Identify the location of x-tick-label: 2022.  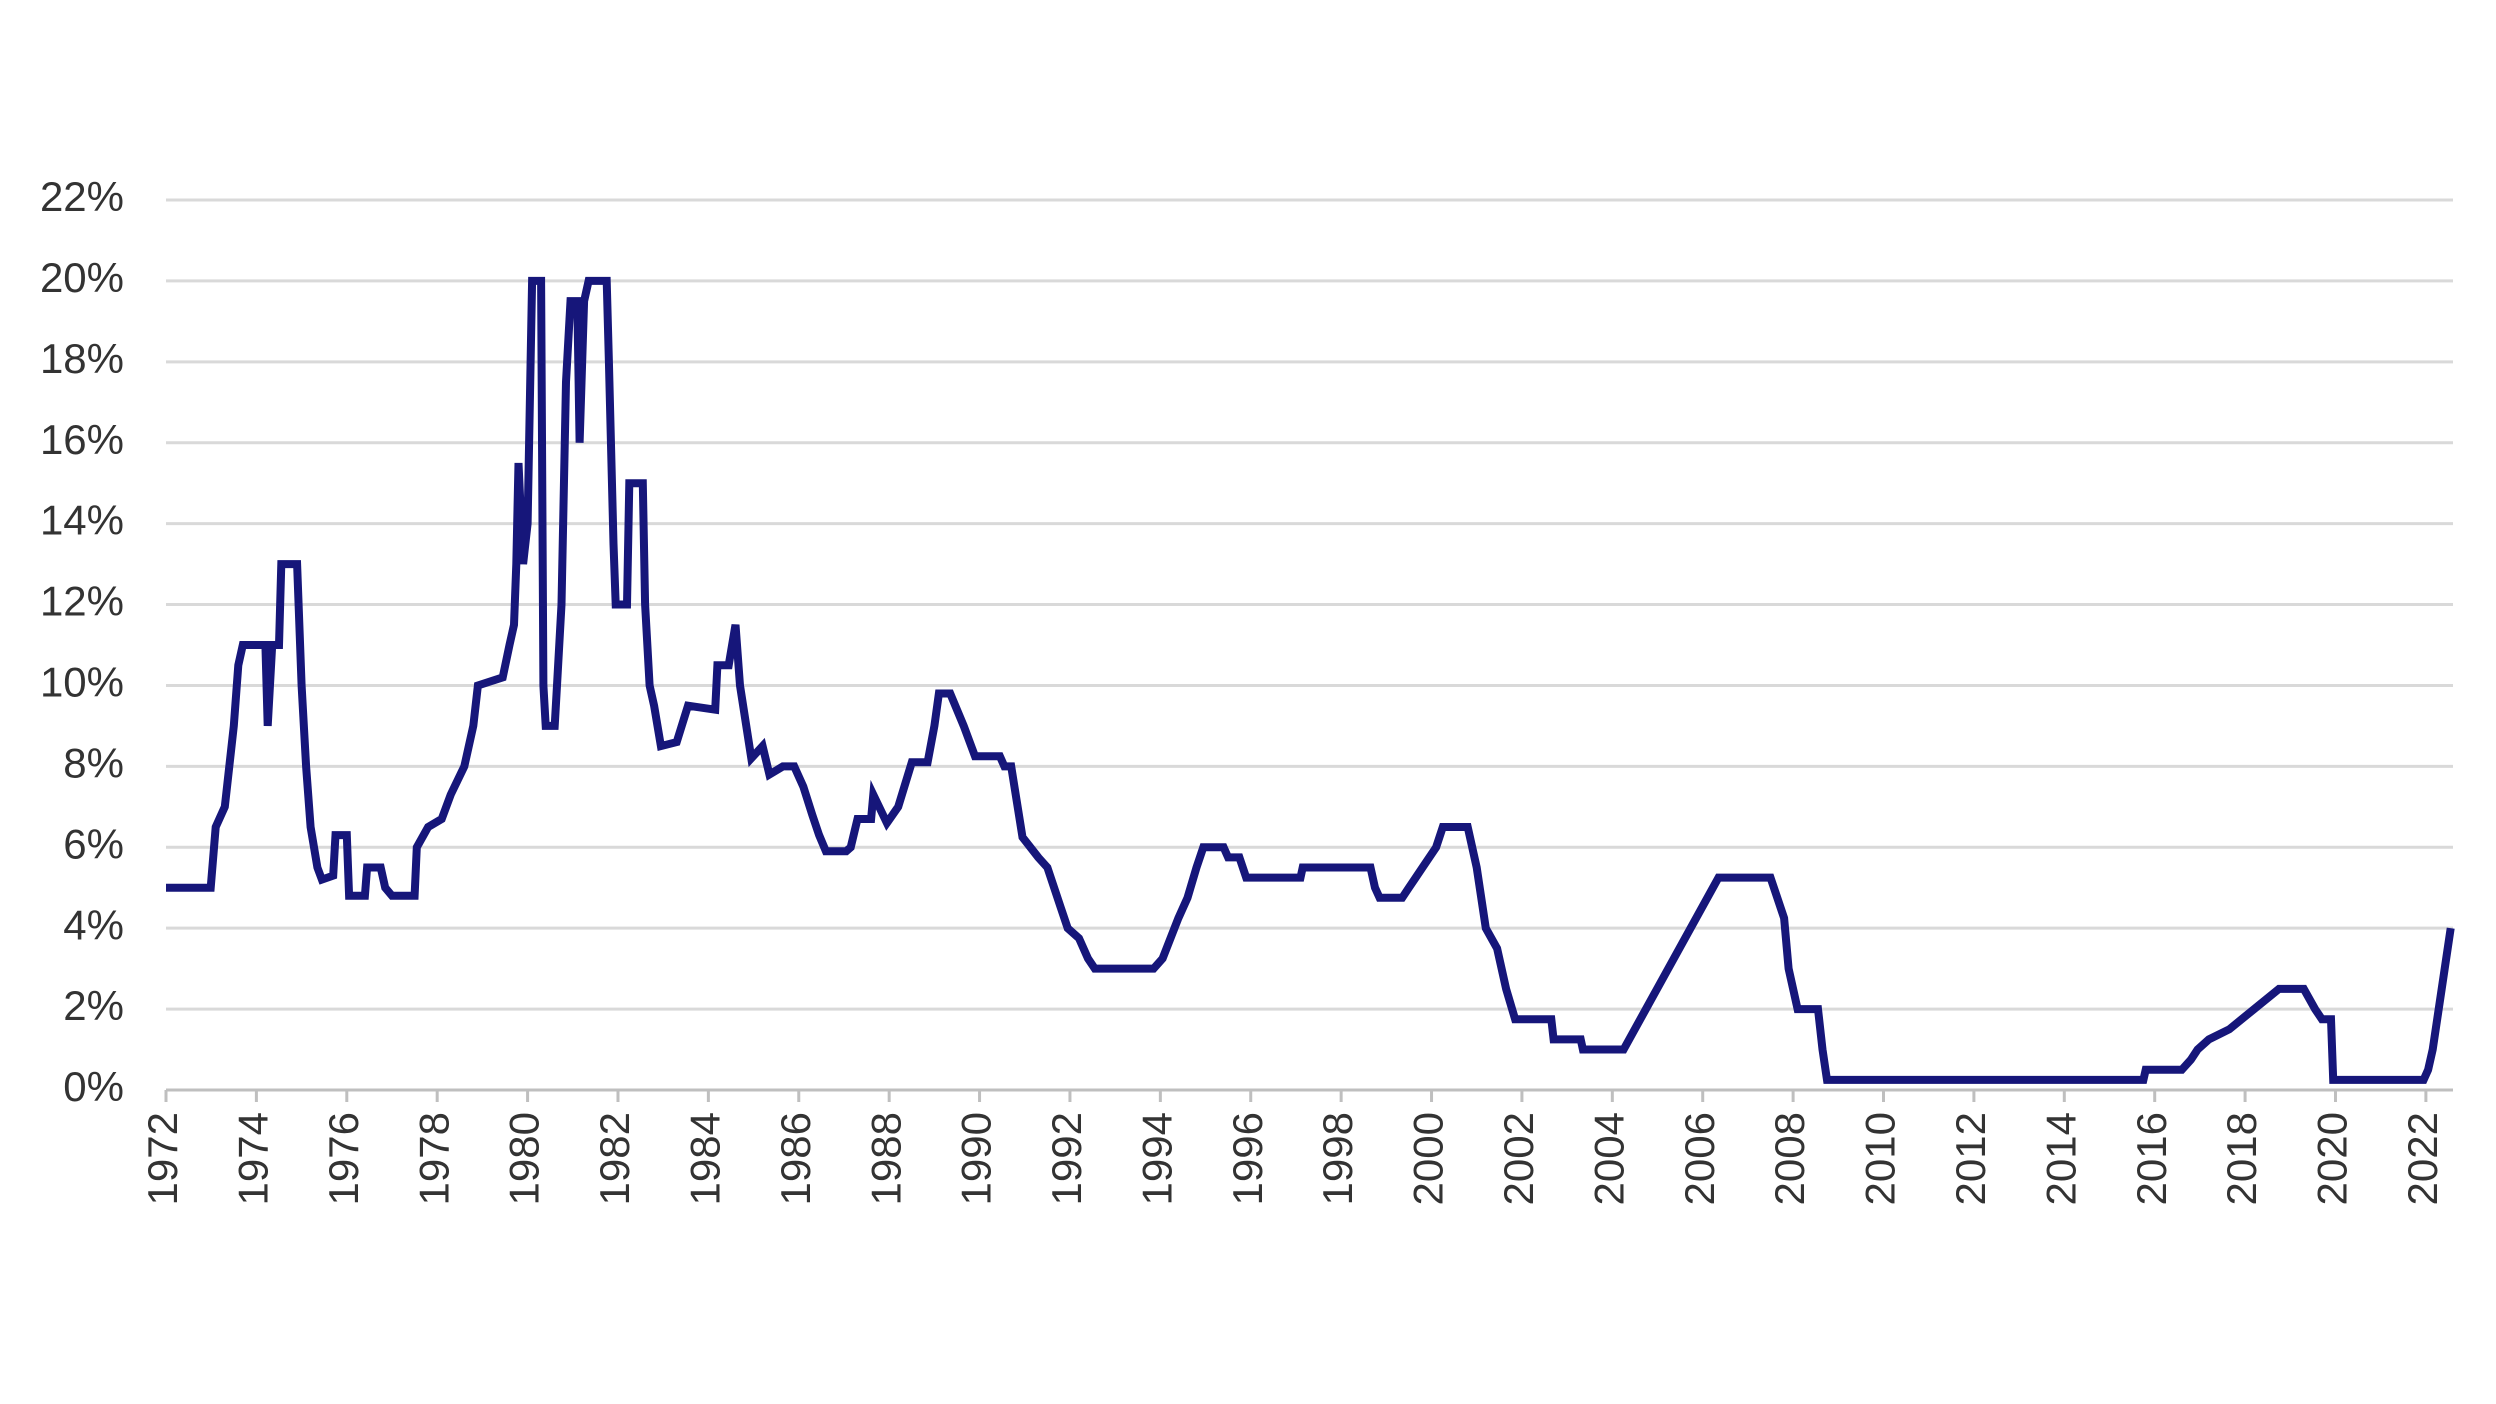
(2422, 1158).